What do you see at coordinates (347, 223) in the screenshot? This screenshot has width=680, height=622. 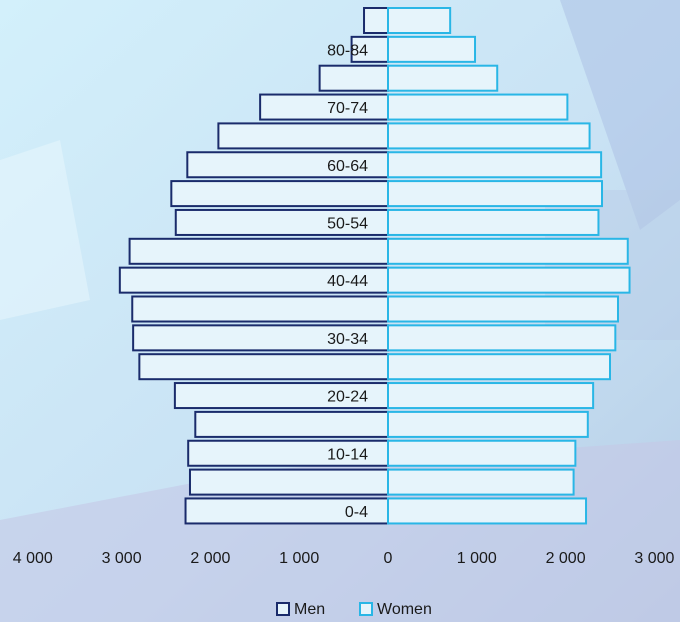 I see `age-label-50-54: 50-54` at bounding box center [347, 223].